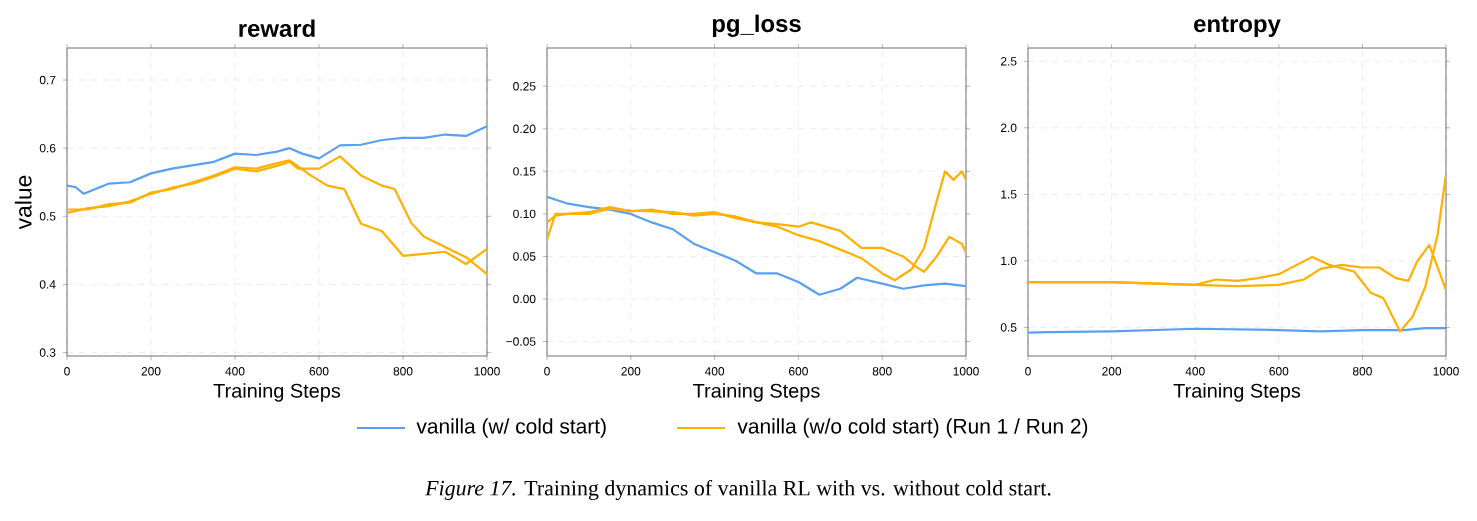 Image resolution: width=1477 pixels, height=521 pixels. I want to click on y-tick-label: 0.7, so click(47, 80).